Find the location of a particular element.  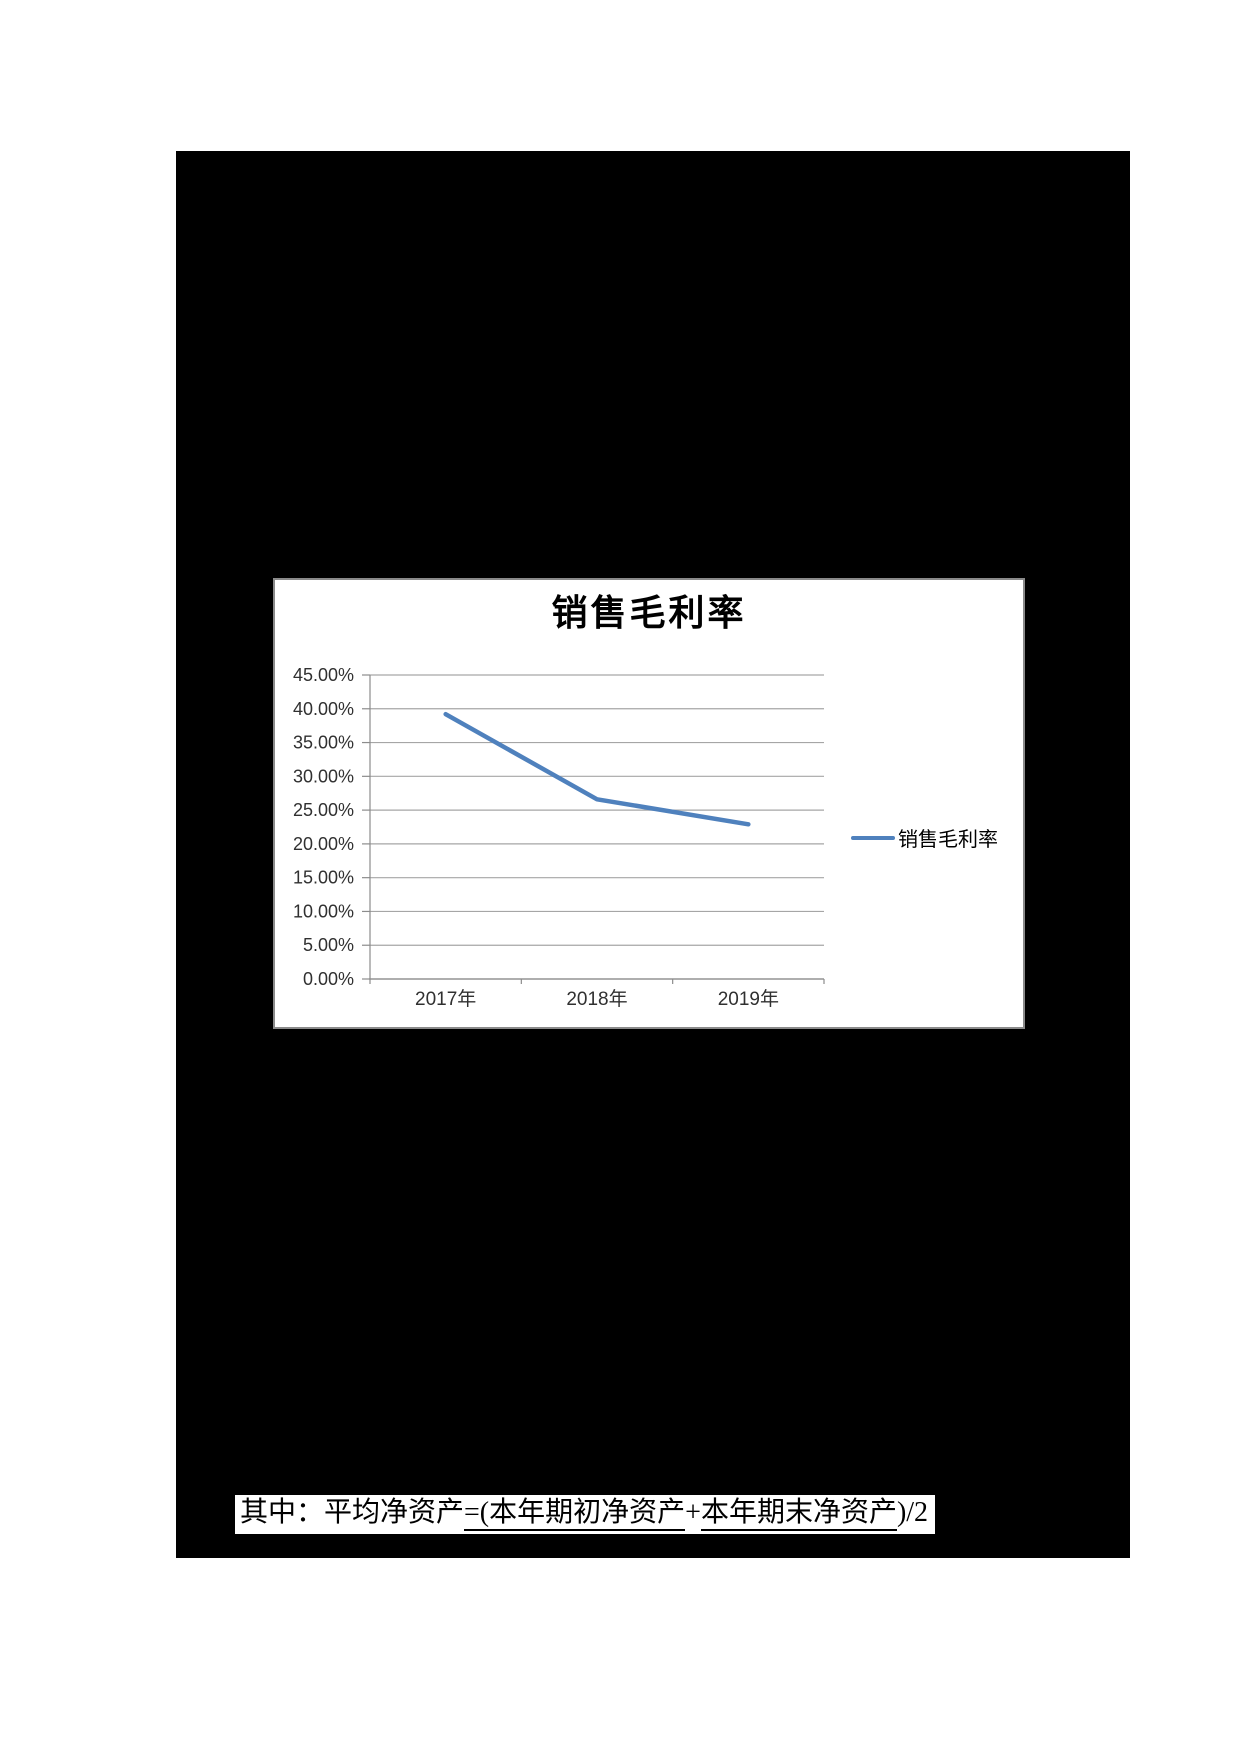

formula-underlined-term-2: 本年期末净资产 is located at coordinates (798, 1514).